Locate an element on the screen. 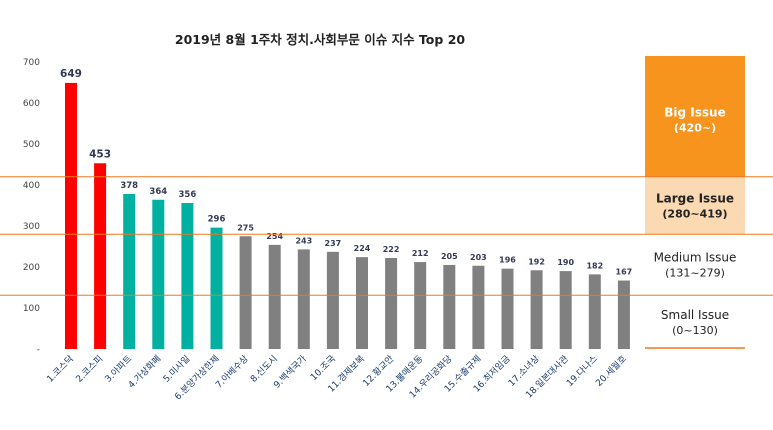 The image size is (773, 430). bar-value-label: 364 is located at coordinates (158, 192).